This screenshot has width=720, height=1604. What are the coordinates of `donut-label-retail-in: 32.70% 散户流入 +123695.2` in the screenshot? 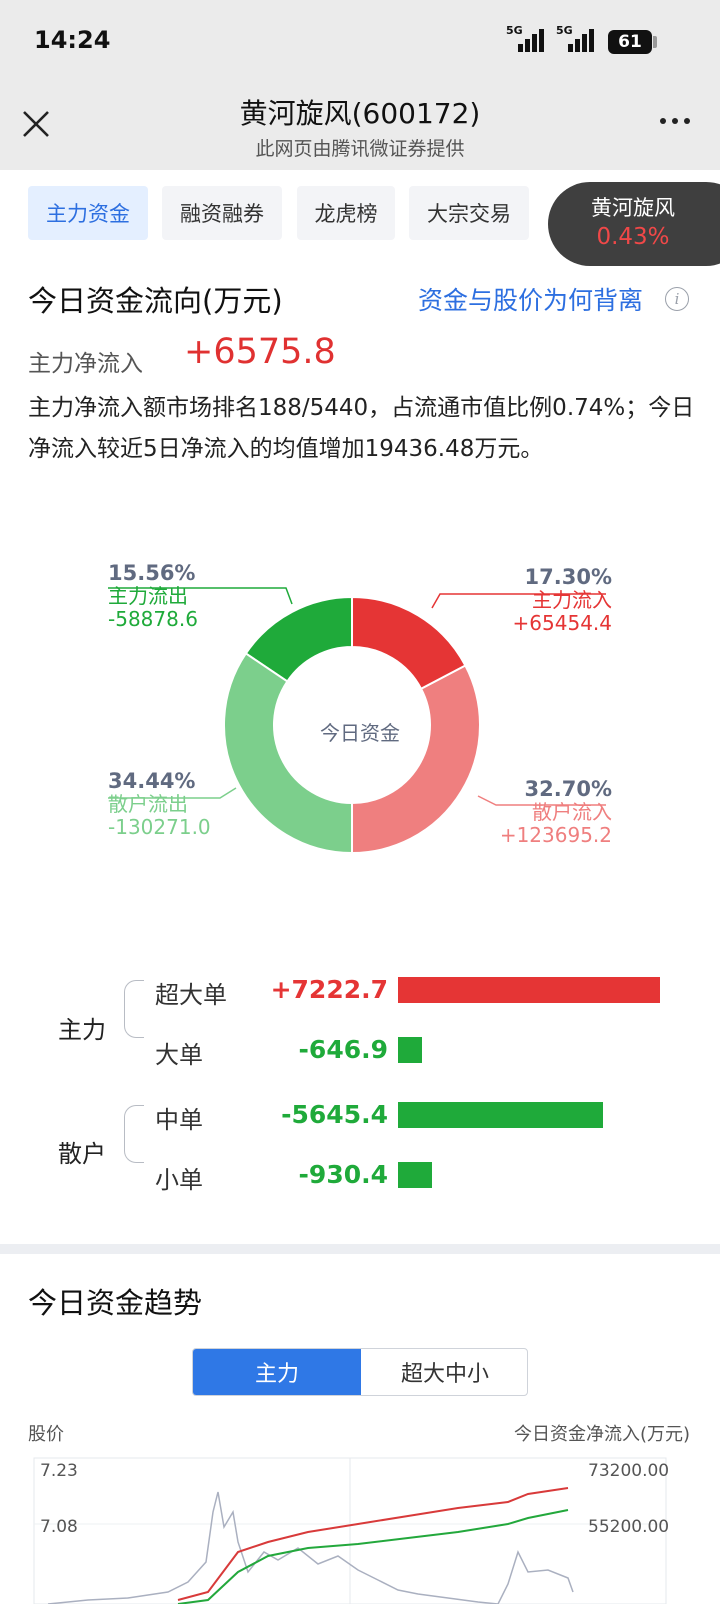 It's located at (556, 812).